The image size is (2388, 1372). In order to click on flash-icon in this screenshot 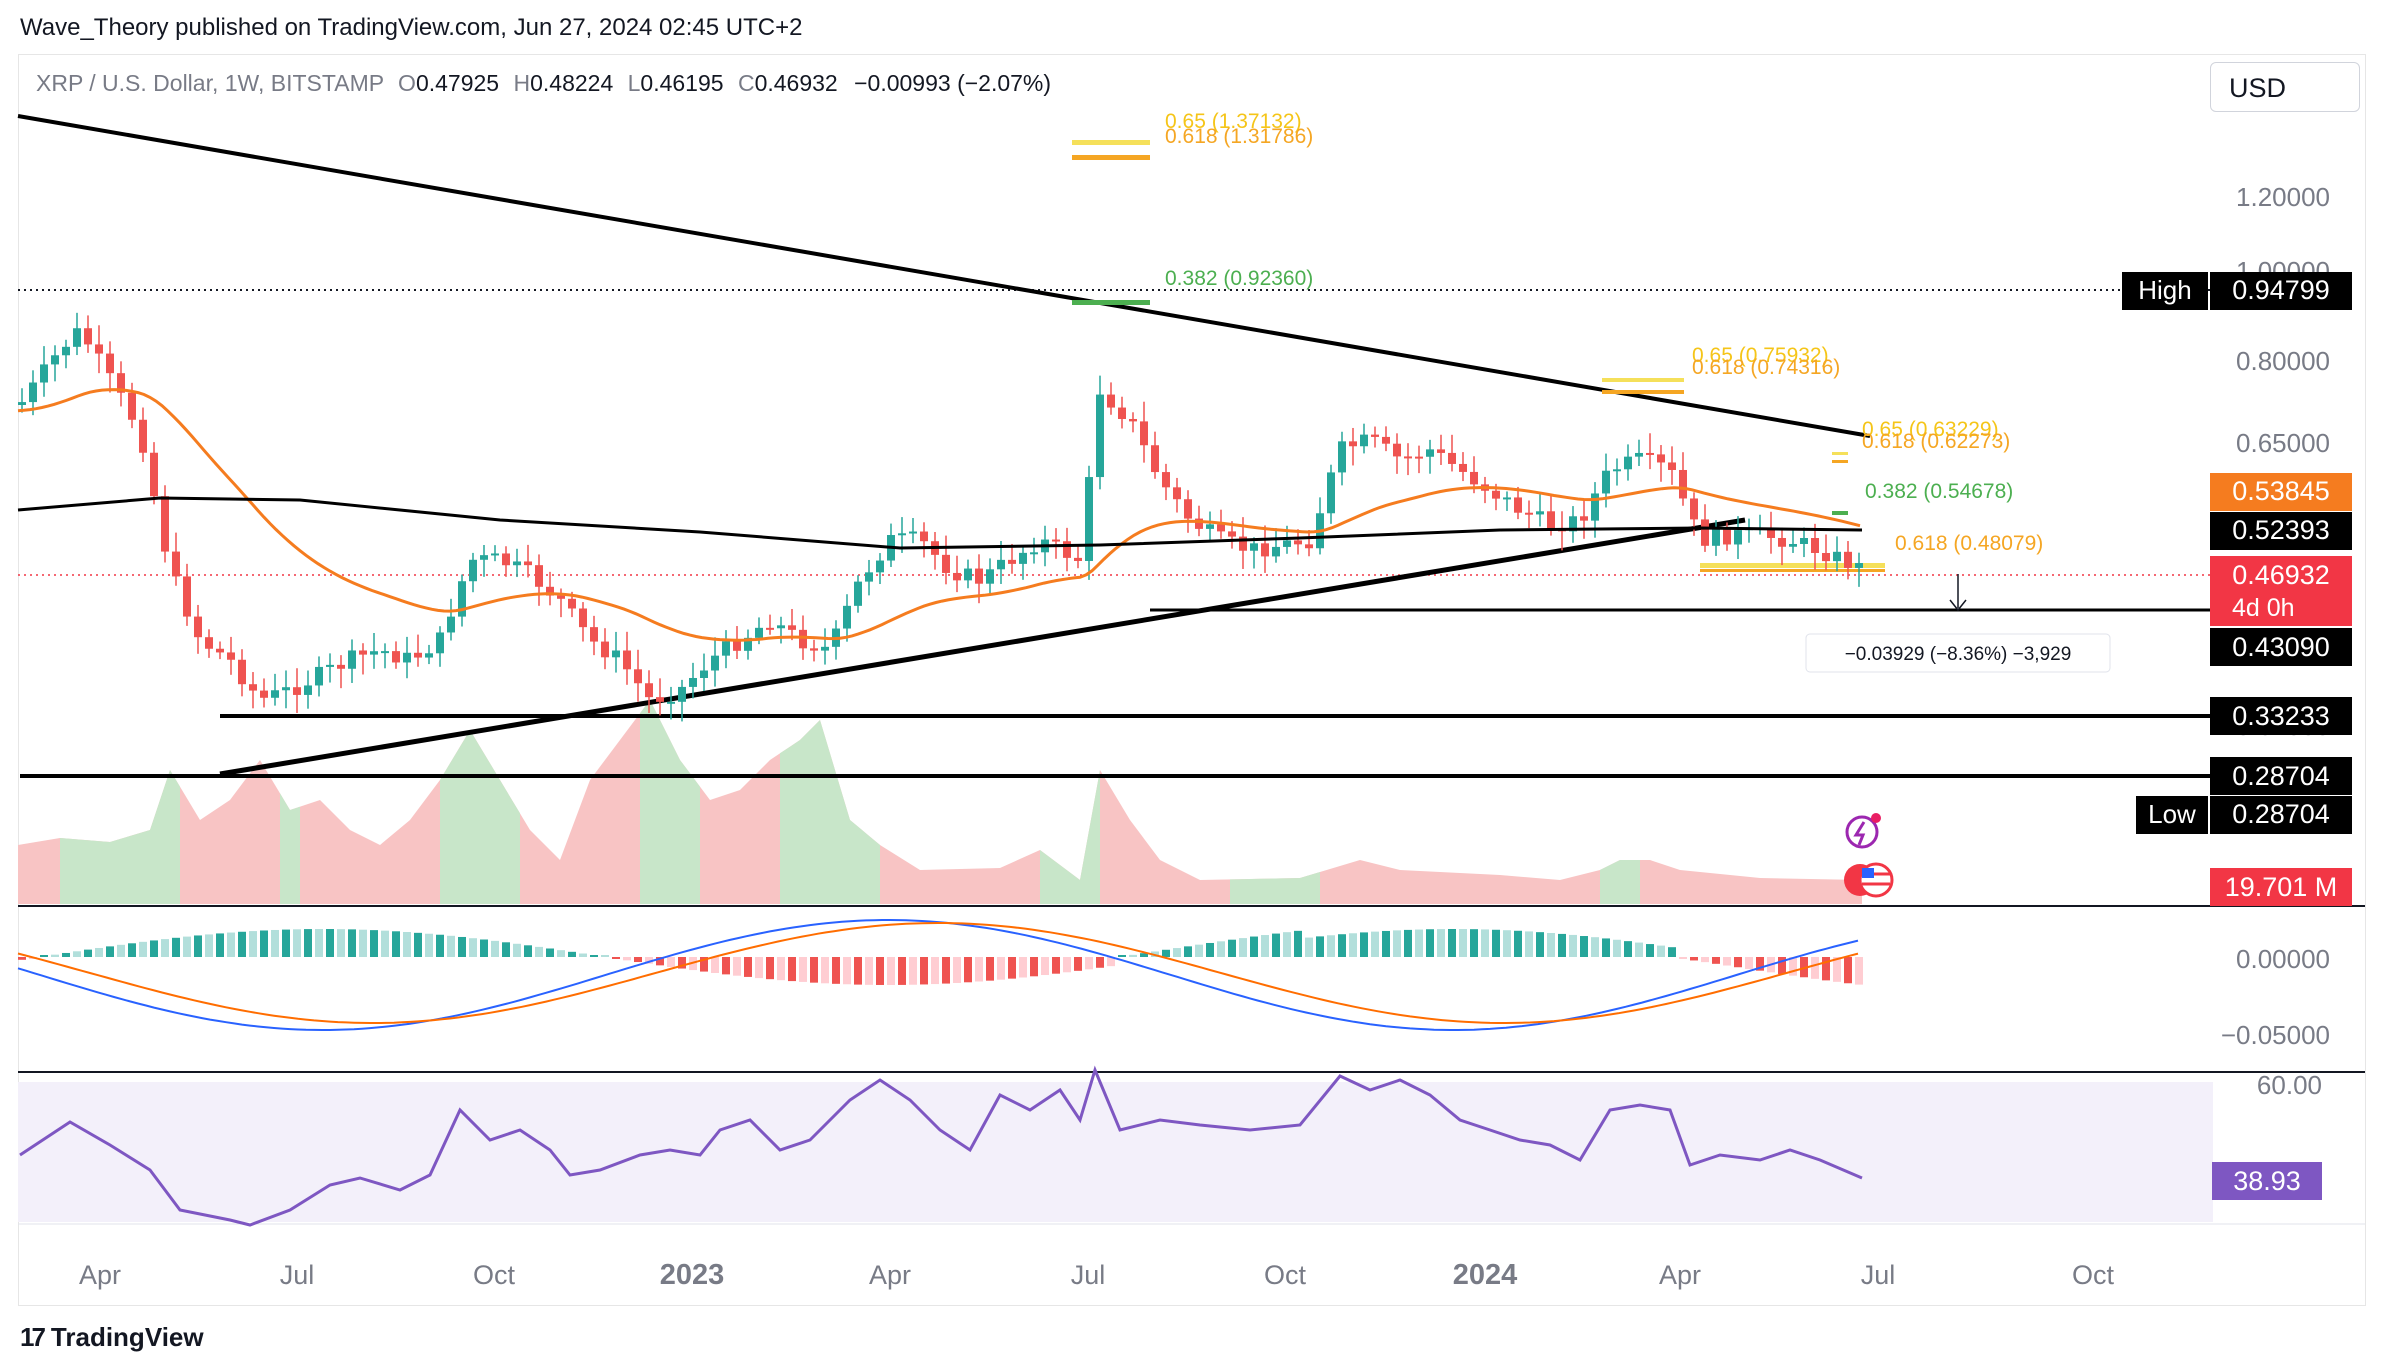, I will do `click(1863, 831)`.